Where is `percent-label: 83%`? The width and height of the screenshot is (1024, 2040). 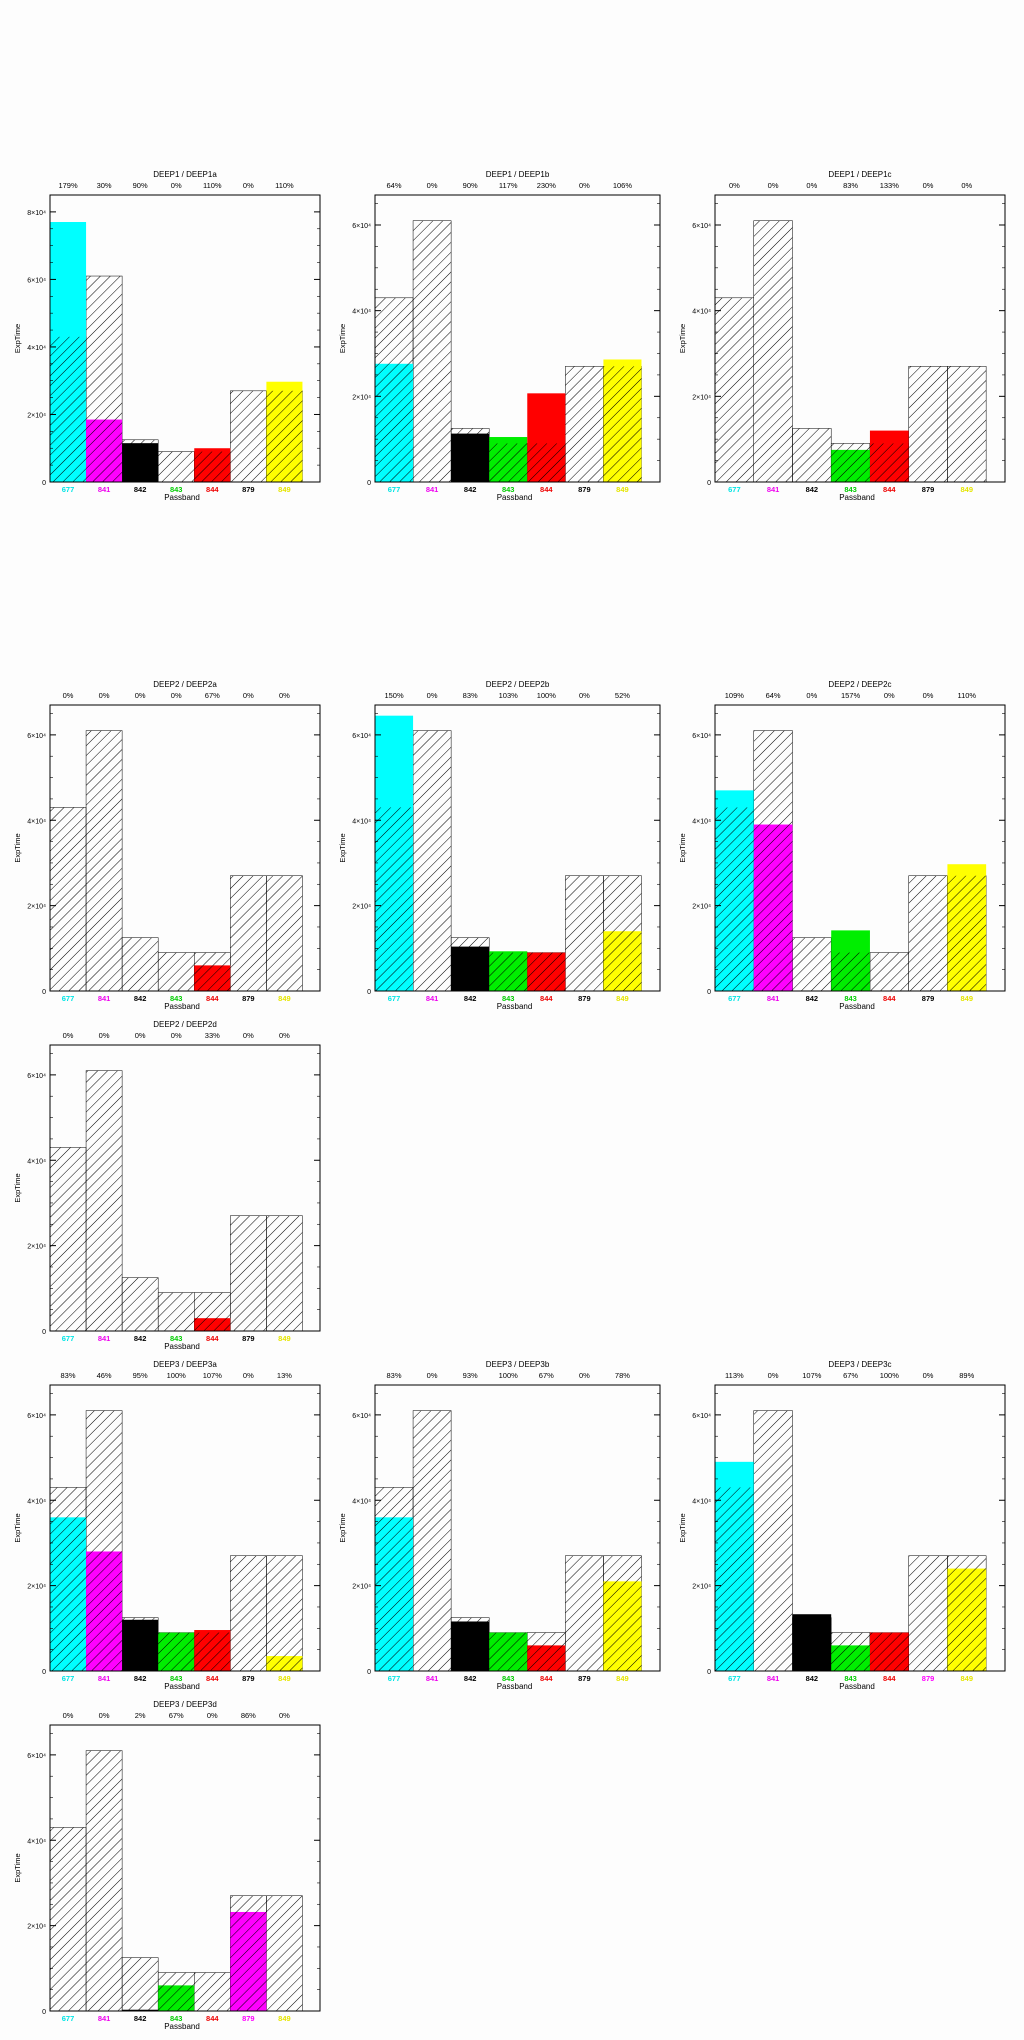
percent-label: 83% is located at coordinates (850, 185).